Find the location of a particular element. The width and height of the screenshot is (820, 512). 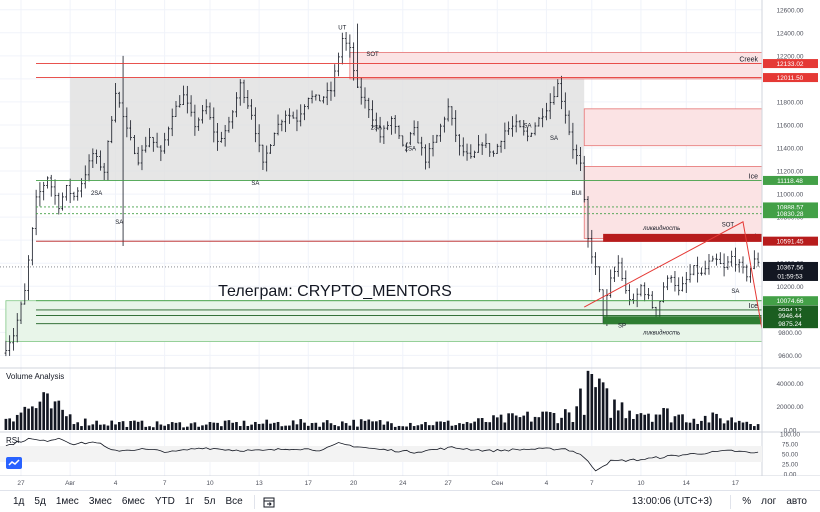

wyckoff-annotation: SOT is located at coordinates (372, 55).